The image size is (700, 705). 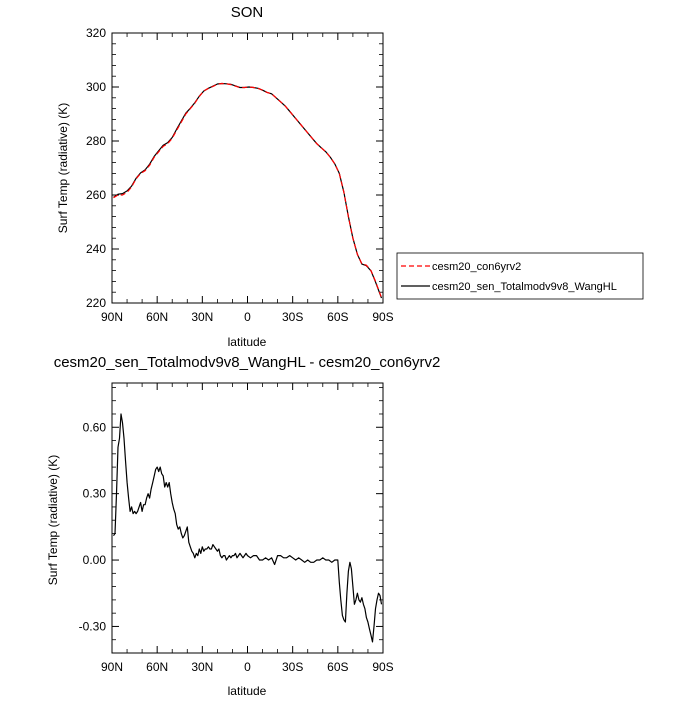 I want to click on y-tick-label: 320, so click(x=96, y=33).